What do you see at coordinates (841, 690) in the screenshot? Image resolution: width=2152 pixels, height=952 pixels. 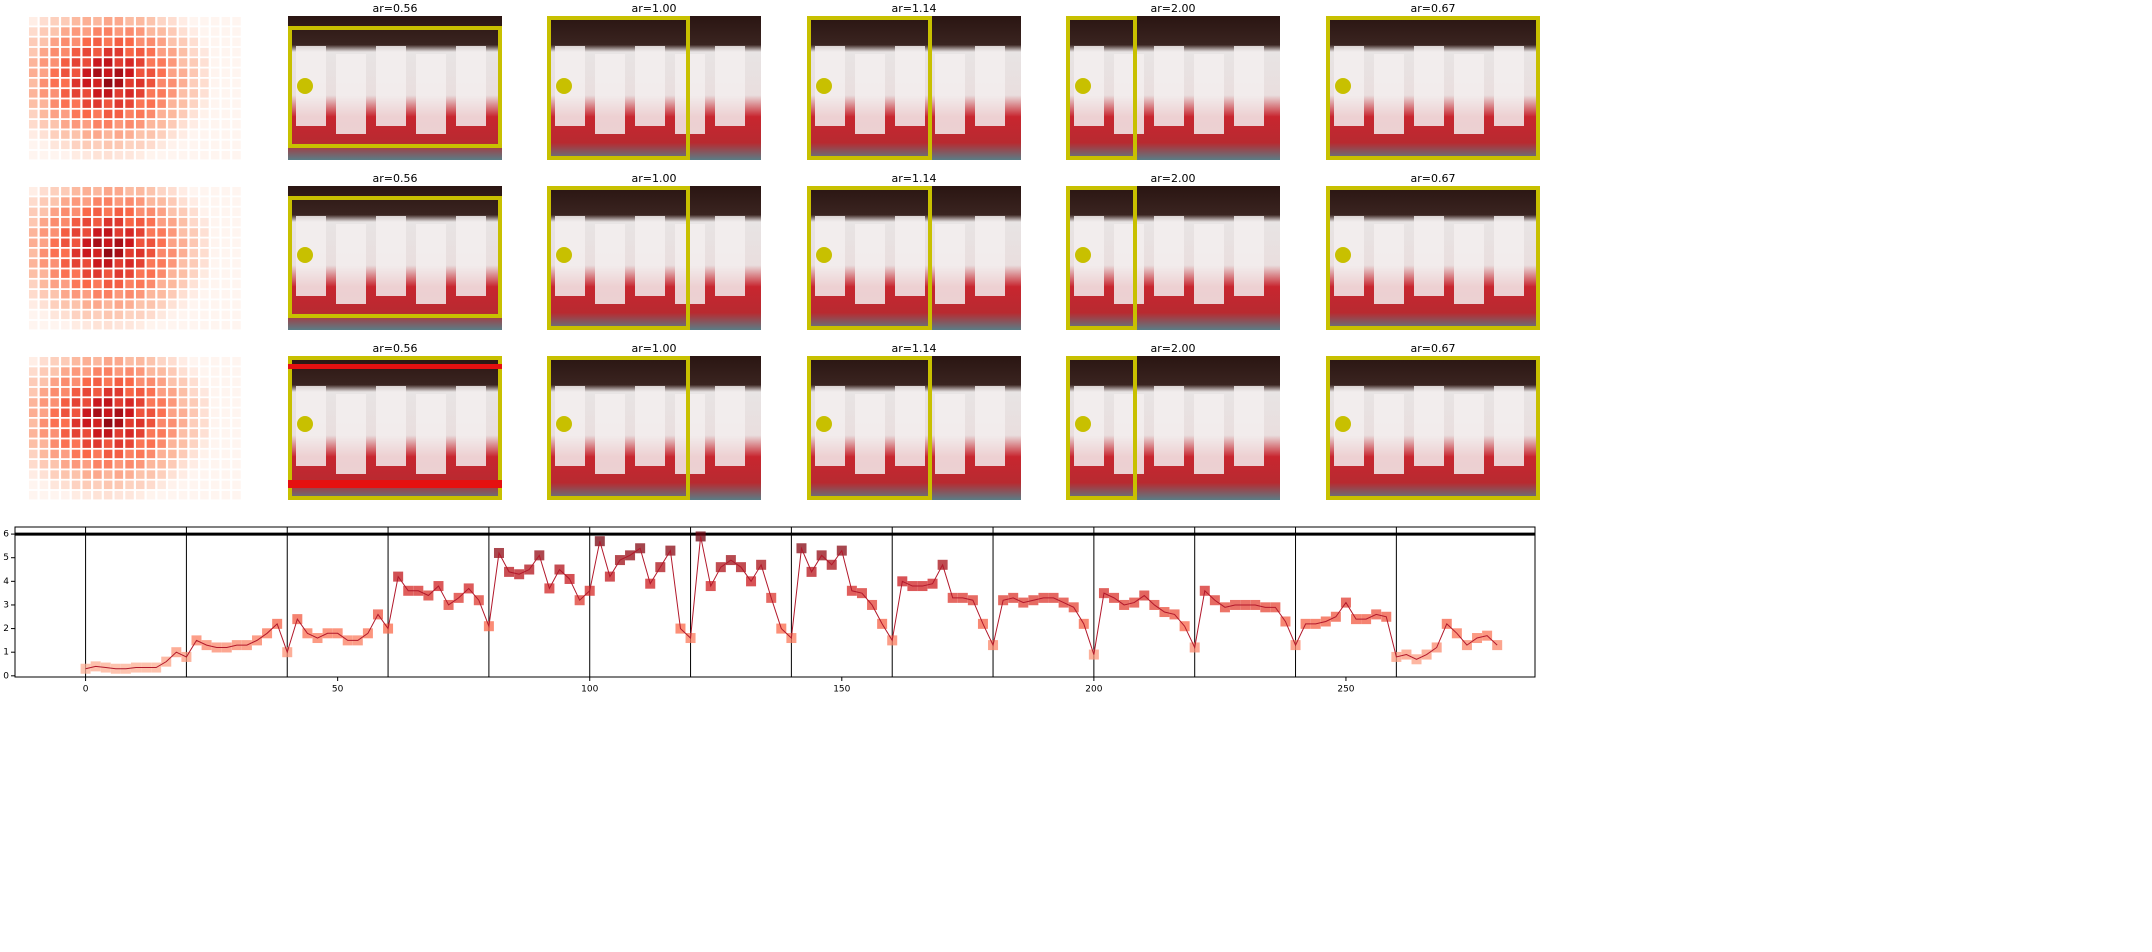 I see `x-tick-label: 150` at bounding box center [841, 690].